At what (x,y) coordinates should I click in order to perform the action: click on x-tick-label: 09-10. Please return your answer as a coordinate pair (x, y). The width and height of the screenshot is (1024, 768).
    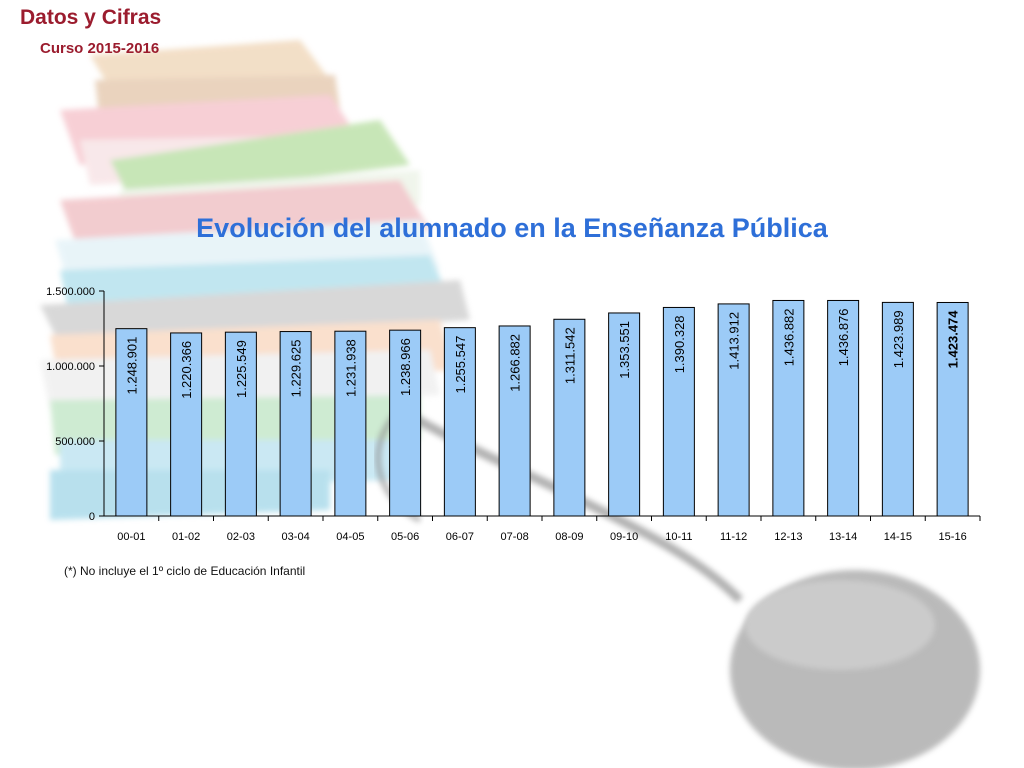
    Looking at the image, I should click on (624, 537).